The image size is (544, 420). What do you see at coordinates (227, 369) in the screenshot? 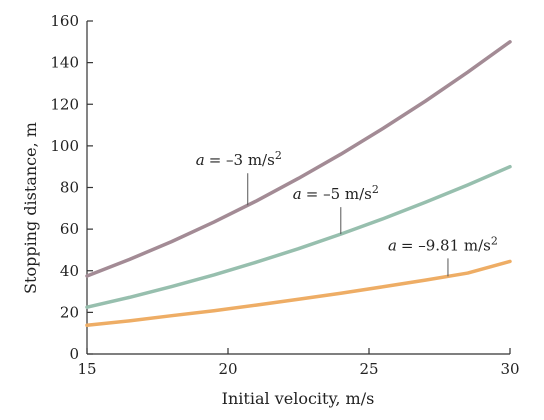
I see `x-tick-label: 20` at bounding box center [227, 369].